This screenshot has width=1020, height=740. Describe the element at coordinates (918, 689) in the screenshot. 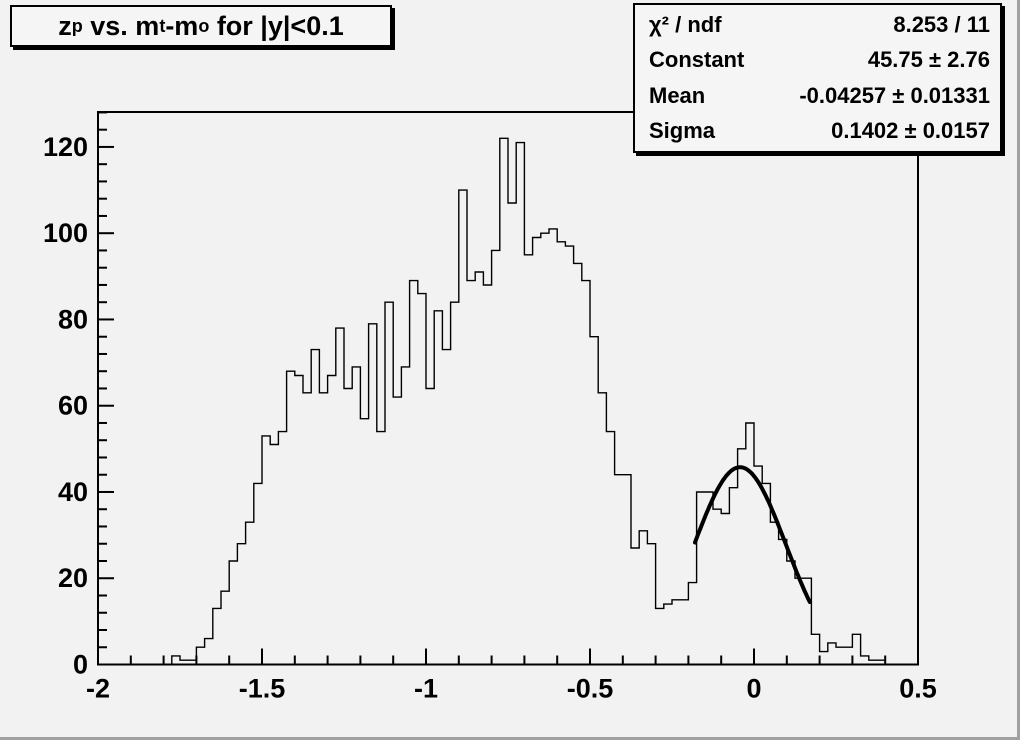

I see `x-axis-tick-label: 0.5` at that location.